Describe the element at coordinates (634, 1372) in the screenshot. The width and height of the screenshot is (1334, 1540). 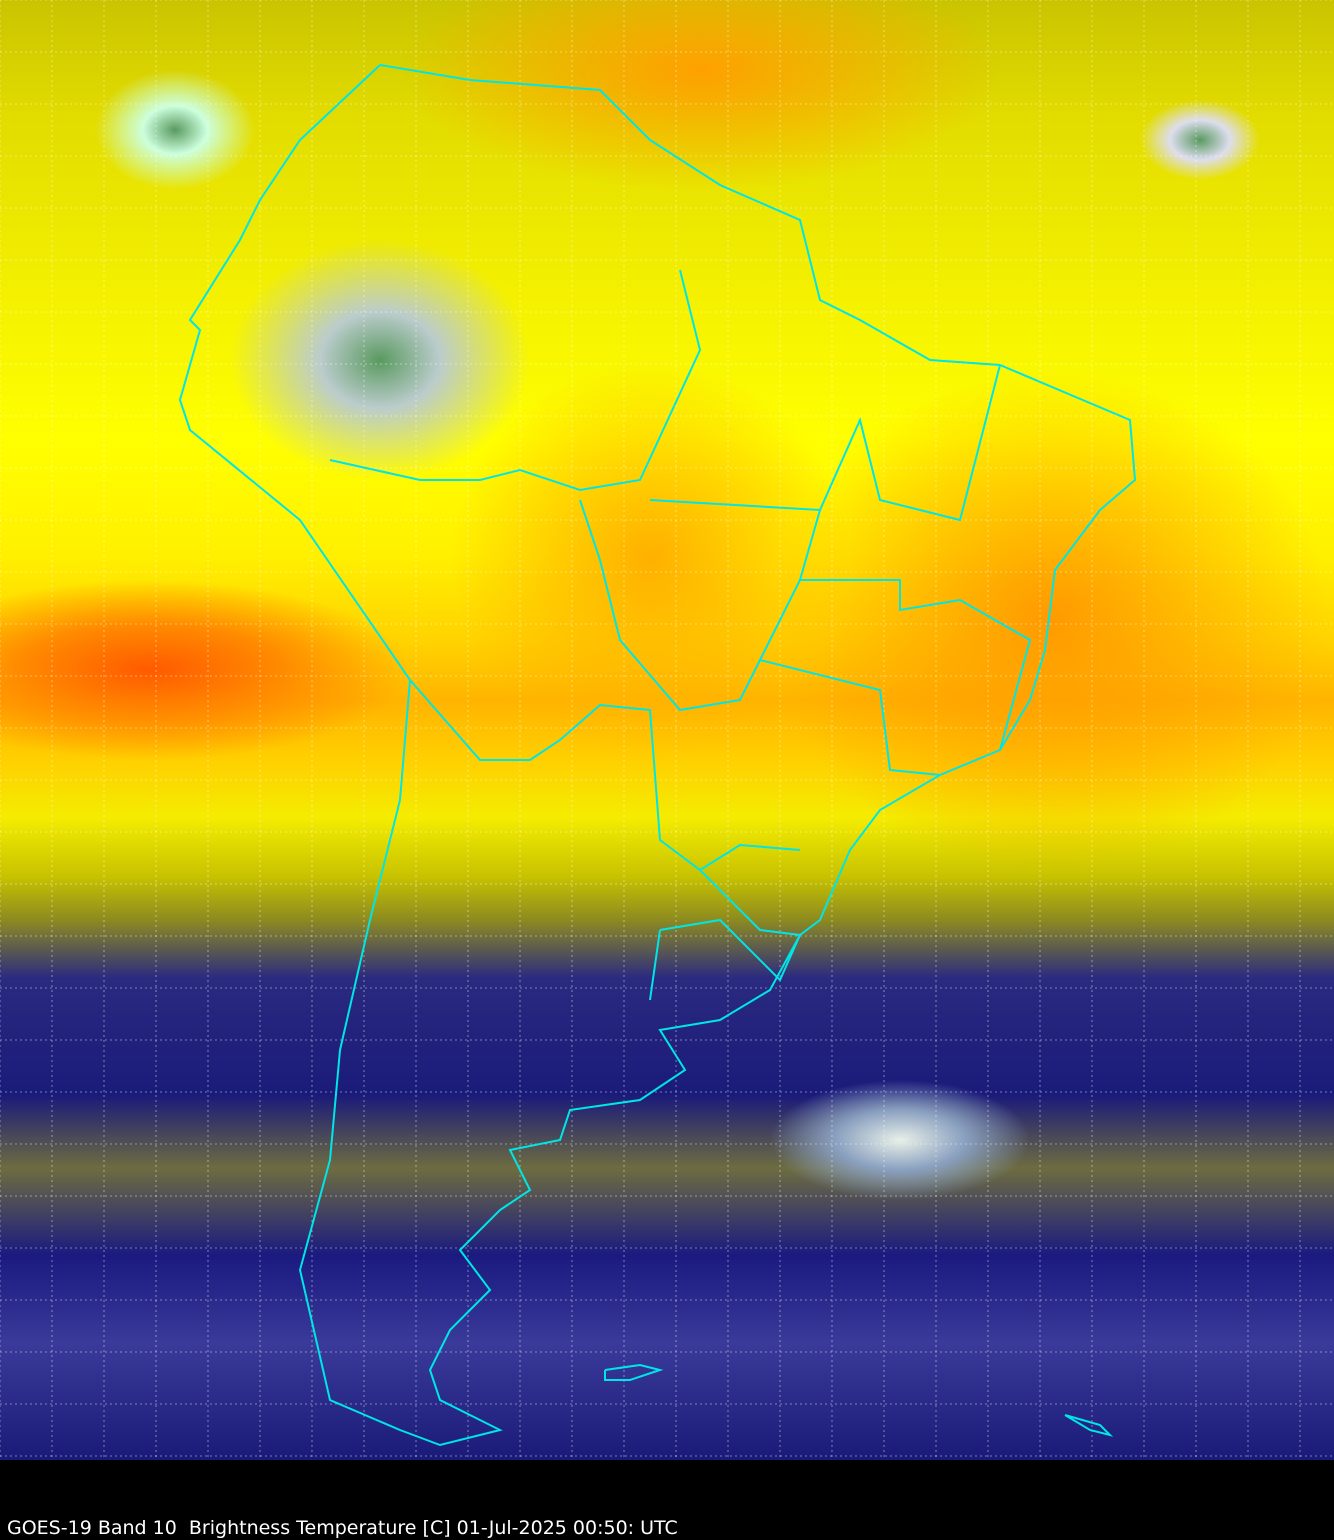
I see `falklands` at that location.